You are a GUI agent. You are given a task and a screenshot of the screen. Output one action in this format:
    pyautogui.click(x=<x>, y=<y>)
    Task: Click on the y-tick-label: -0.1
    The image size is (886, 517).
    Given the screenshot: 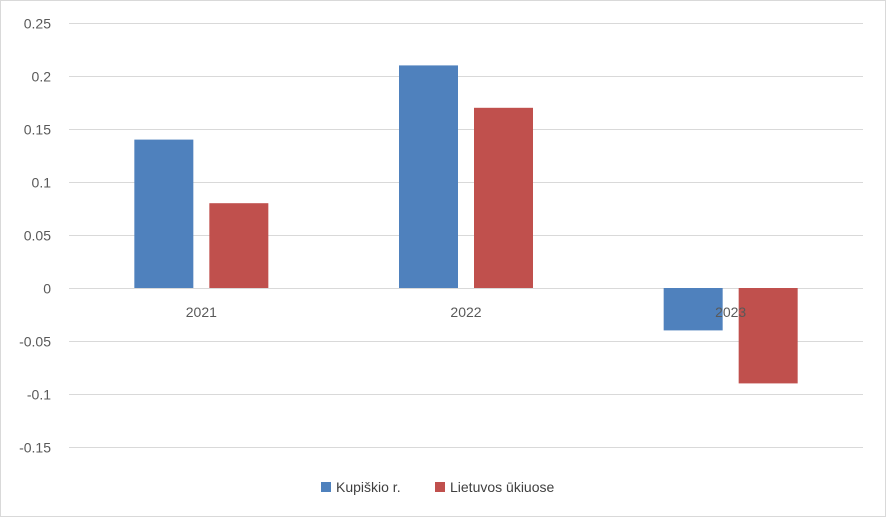 What is the action you would take?
    pyautogui.click(x=39, y=395)
    